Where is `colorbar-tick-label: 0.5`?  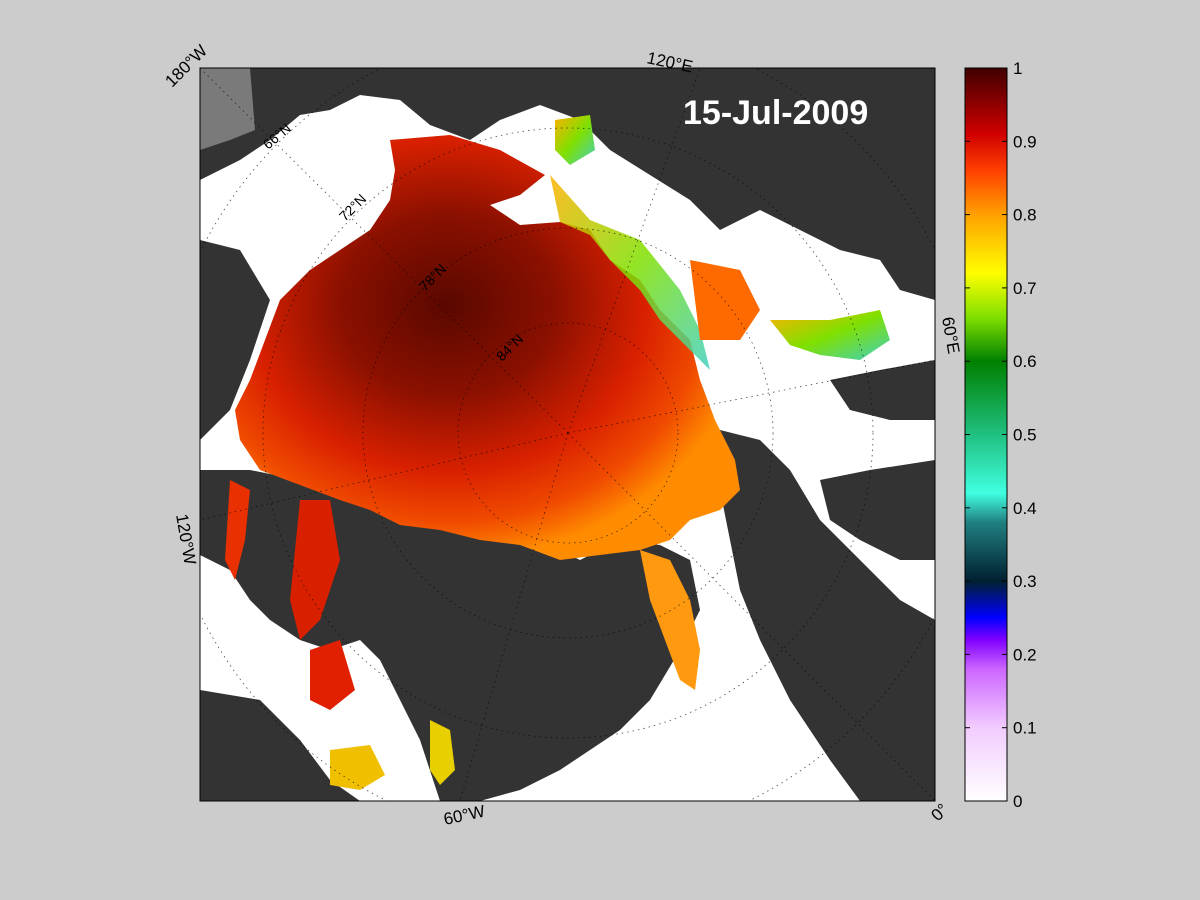
colorbar-tick-label: 0.5 is located at coordinates (1025, 435).